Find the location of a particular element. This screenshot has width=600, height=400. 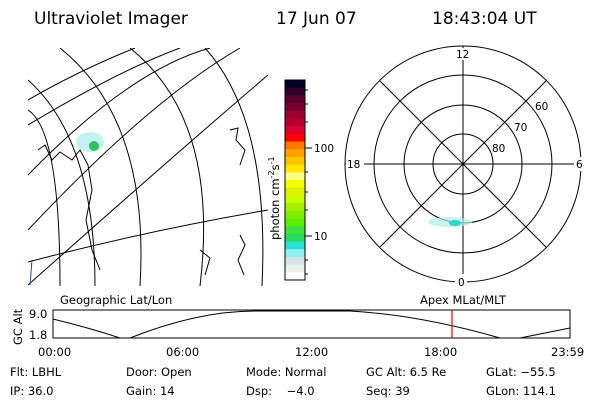

mlat-label-60: 60 is located at coordinates (541, 107).